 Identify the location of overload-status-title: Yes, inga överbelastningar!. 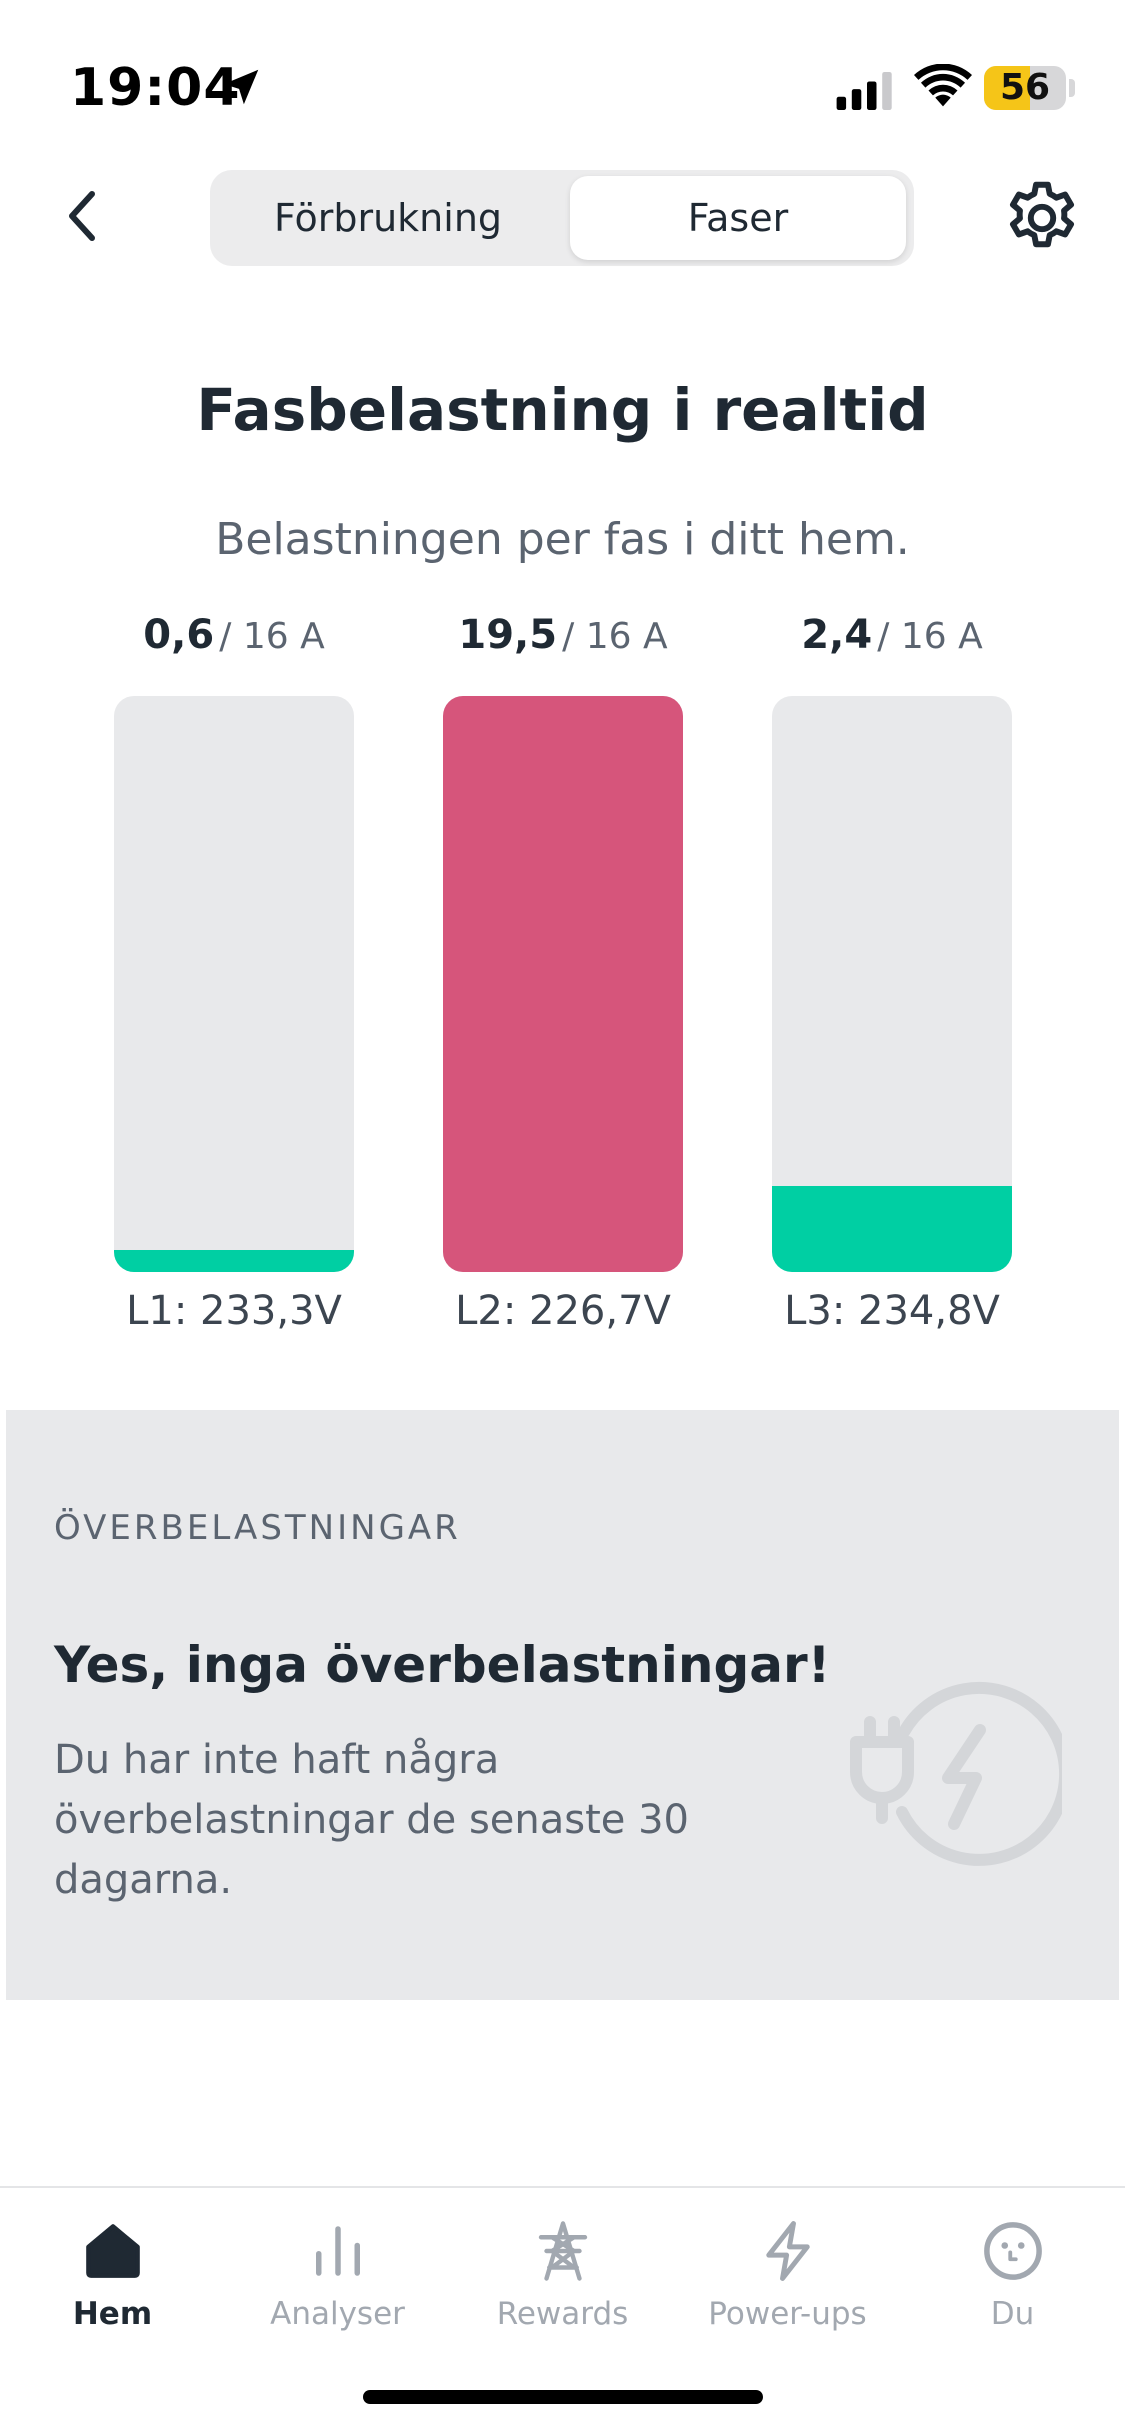
(442, 1665).